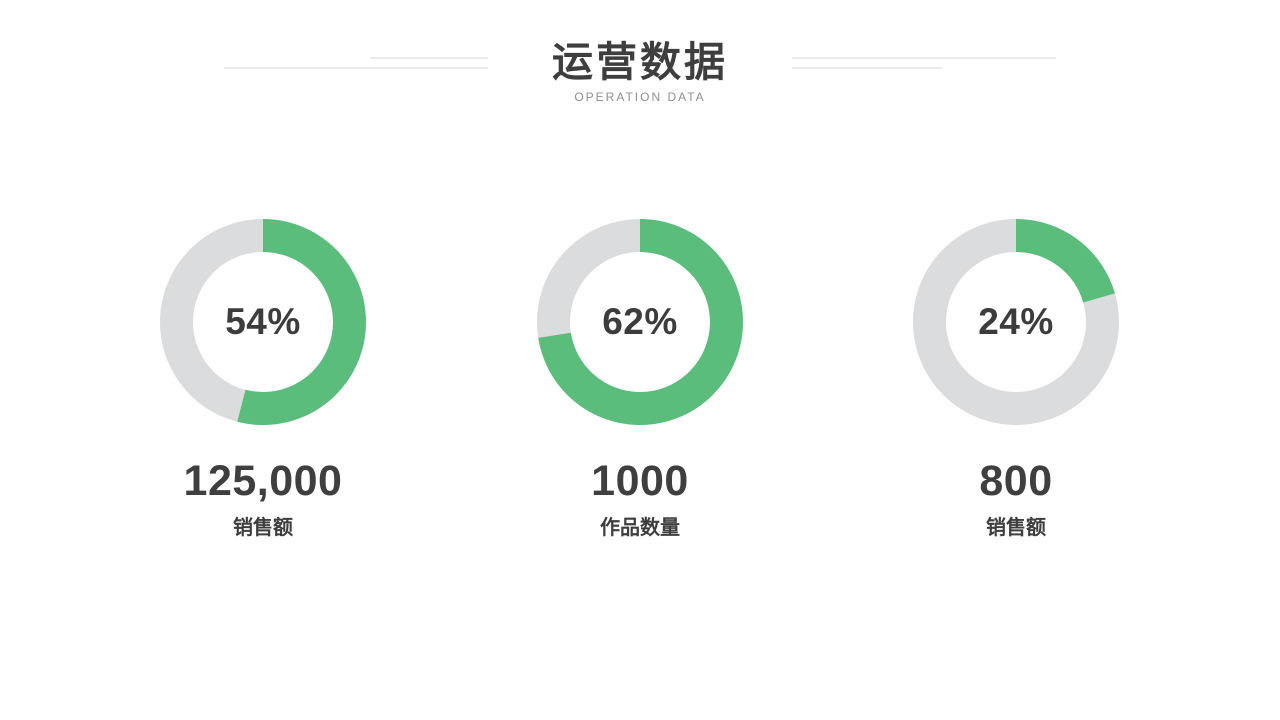 This screenshot has width=1280, height=720. I want to click on donut-percent-label-3: 24%, so click(1016, 321).